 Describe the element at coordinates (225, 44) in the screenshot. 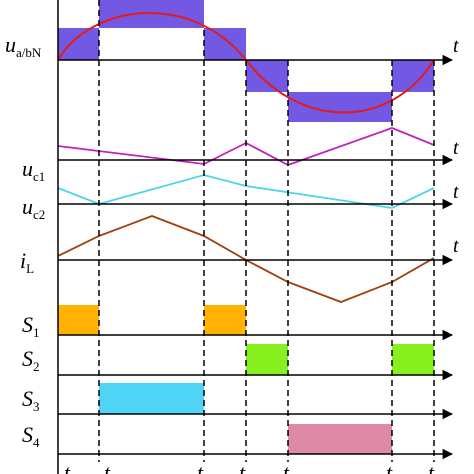

I see `uab-step-mid` at that location.